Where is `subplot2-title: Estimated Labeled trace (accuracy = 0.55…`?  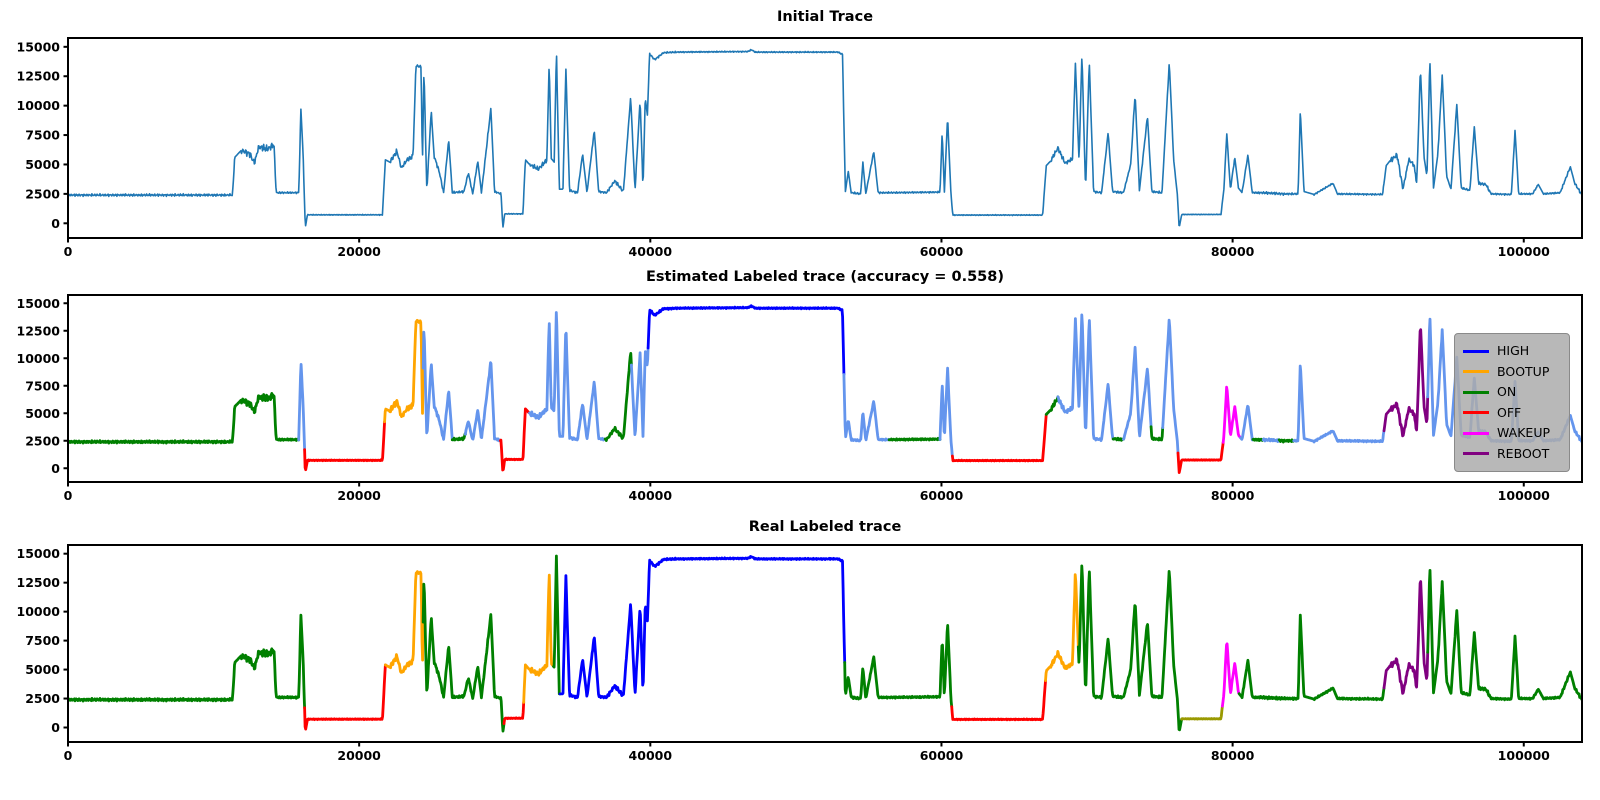
subplot2-title: Estimated Labeled trace (accuracy = 0.55… is located at coordinates (825, 277).